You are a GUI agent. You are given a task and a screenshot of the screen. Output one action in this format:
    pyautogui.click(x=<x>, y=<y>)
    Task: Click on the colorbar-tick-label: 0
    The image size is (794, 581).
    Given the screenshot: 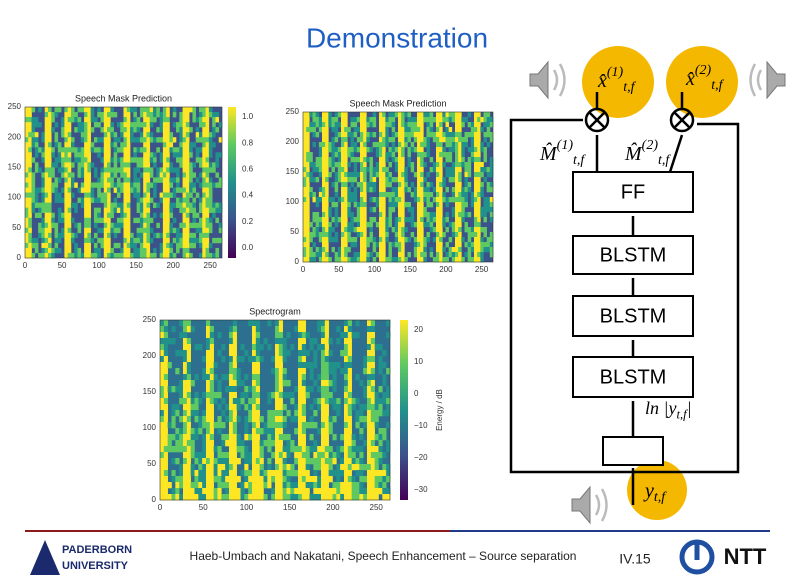 What is the action you would take?
    pyautogui.click(x=416, y=393)
    